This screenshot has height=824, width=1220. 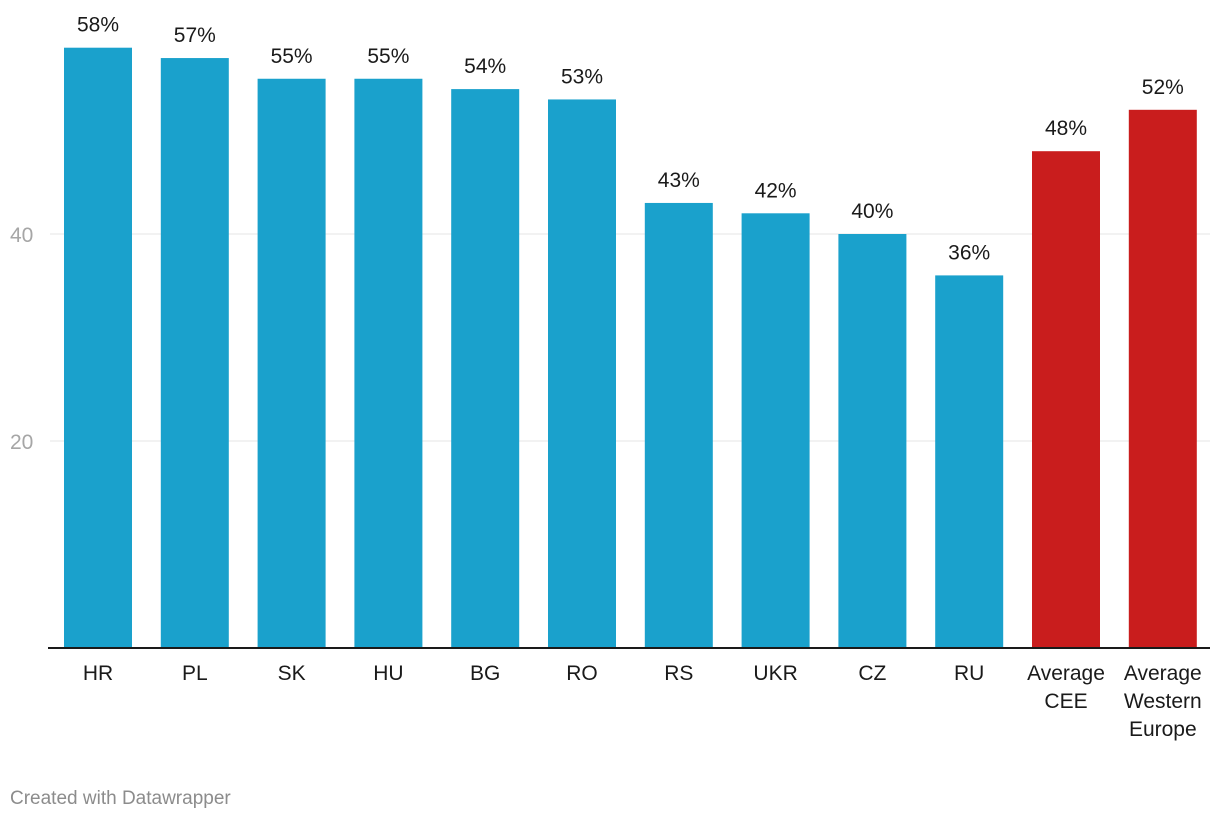 I want to click on x-tick-label: Western, so click(x=1163, y=701).